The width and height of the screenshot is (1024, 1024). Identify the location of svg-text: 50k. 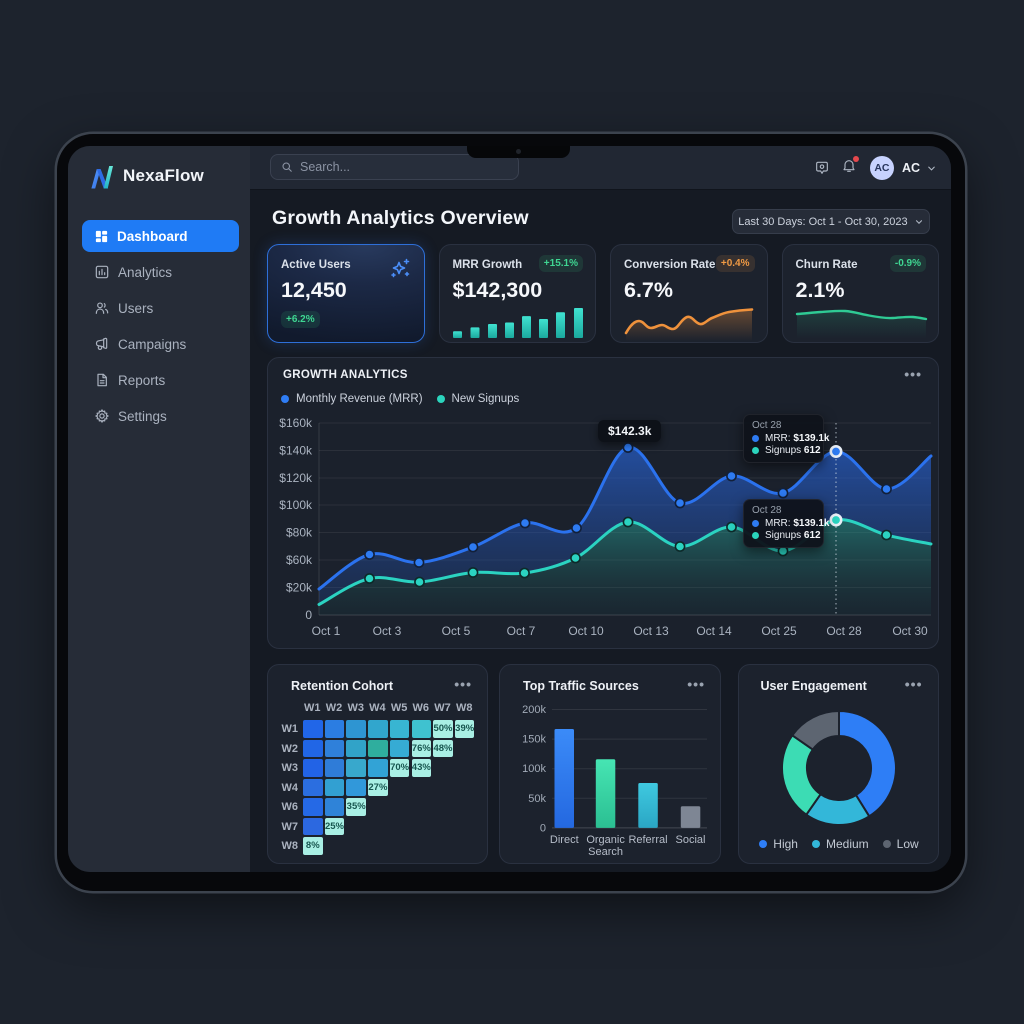
(537, 799).